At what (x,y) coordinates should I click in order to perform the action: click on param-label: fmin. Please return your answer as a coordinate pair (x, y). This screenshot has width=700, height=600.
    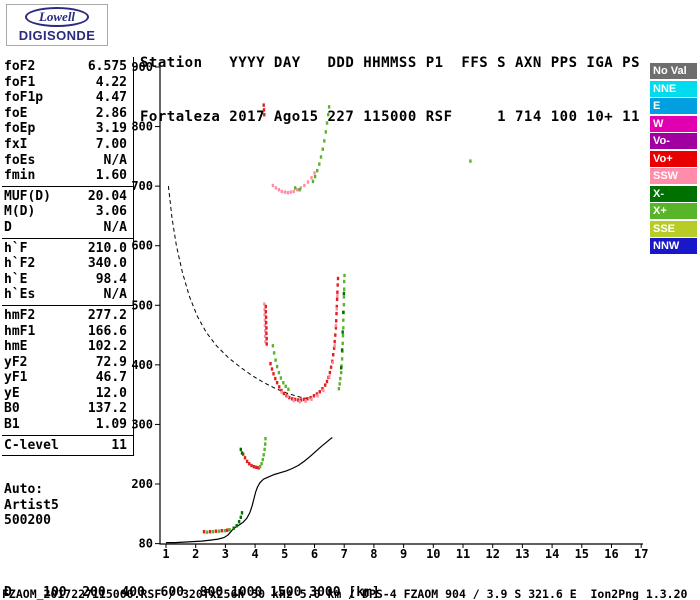
    Looking at the image, I should click on (20, 176).